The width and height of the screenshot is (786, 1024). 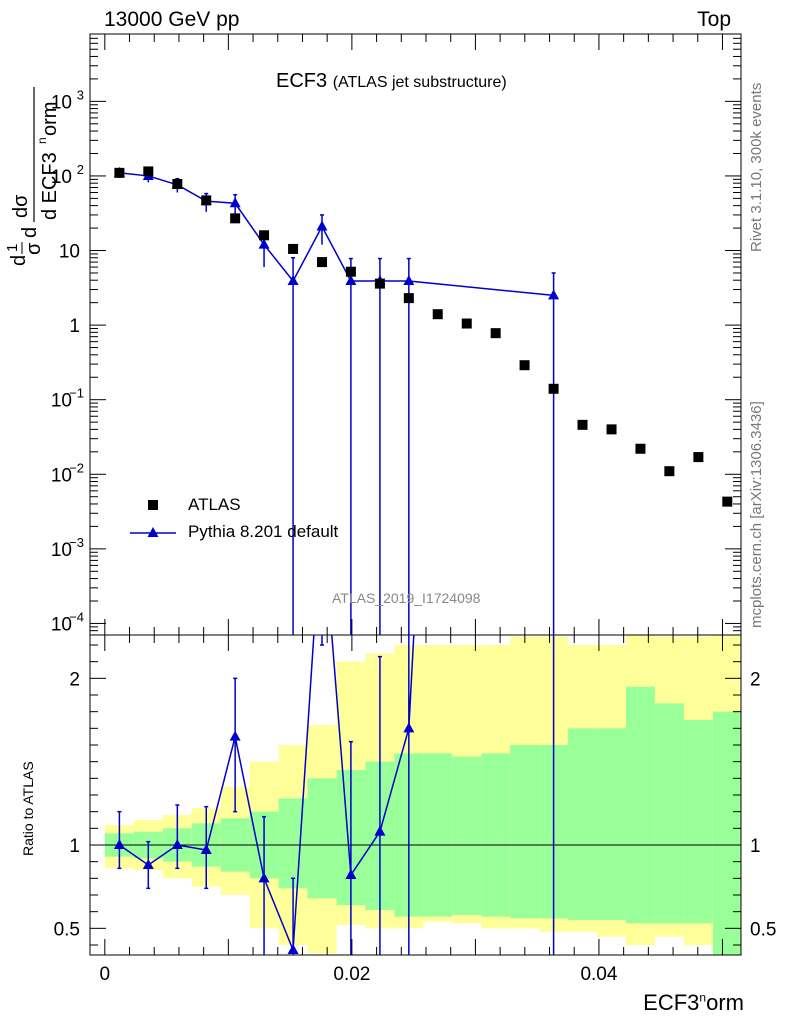 I want to click on x-tick-label: 0.04, so click(x=598, y=974).